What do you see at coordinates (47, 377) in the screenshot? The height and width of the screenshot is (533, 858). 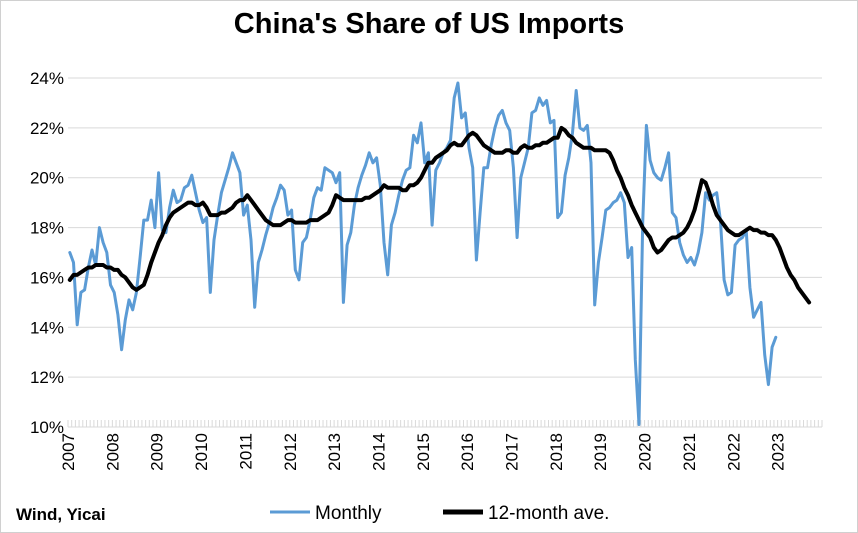 I see `y-tick-label: 12%` at bounding box center [47, 377].